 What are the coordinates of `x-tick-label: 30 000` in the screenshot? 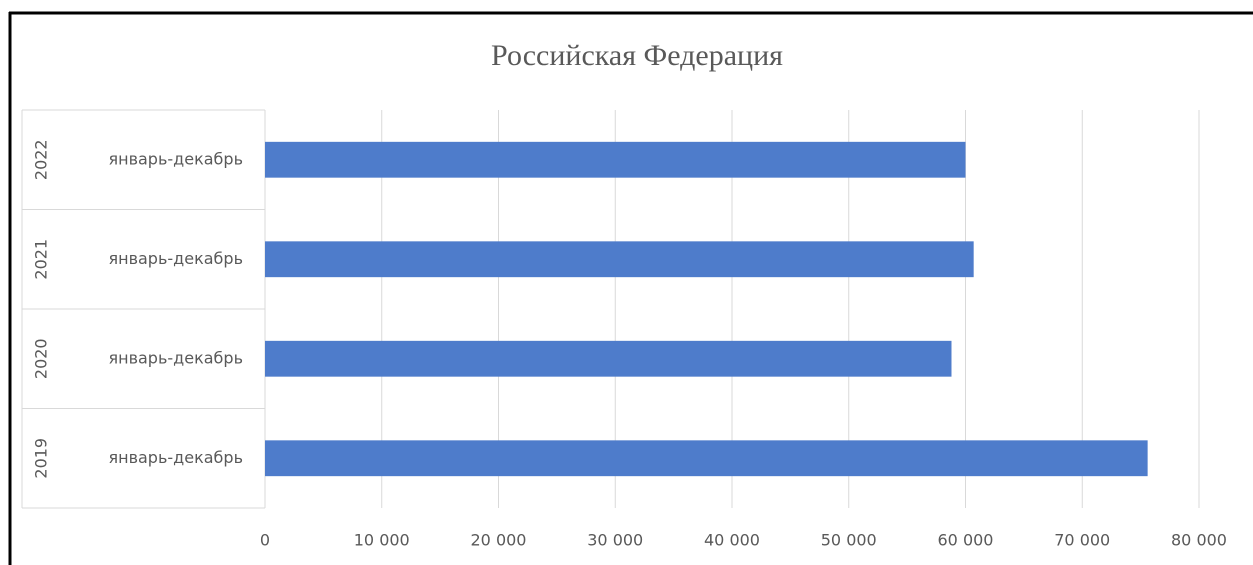 It's located at (615, 540).